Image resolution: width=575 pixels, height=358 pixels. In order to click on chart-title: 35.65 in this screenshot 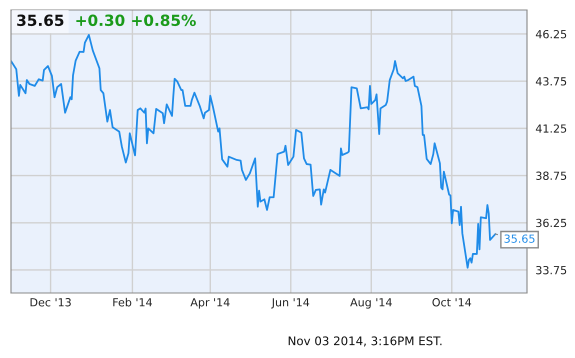, I will do `click(40, 20)`.